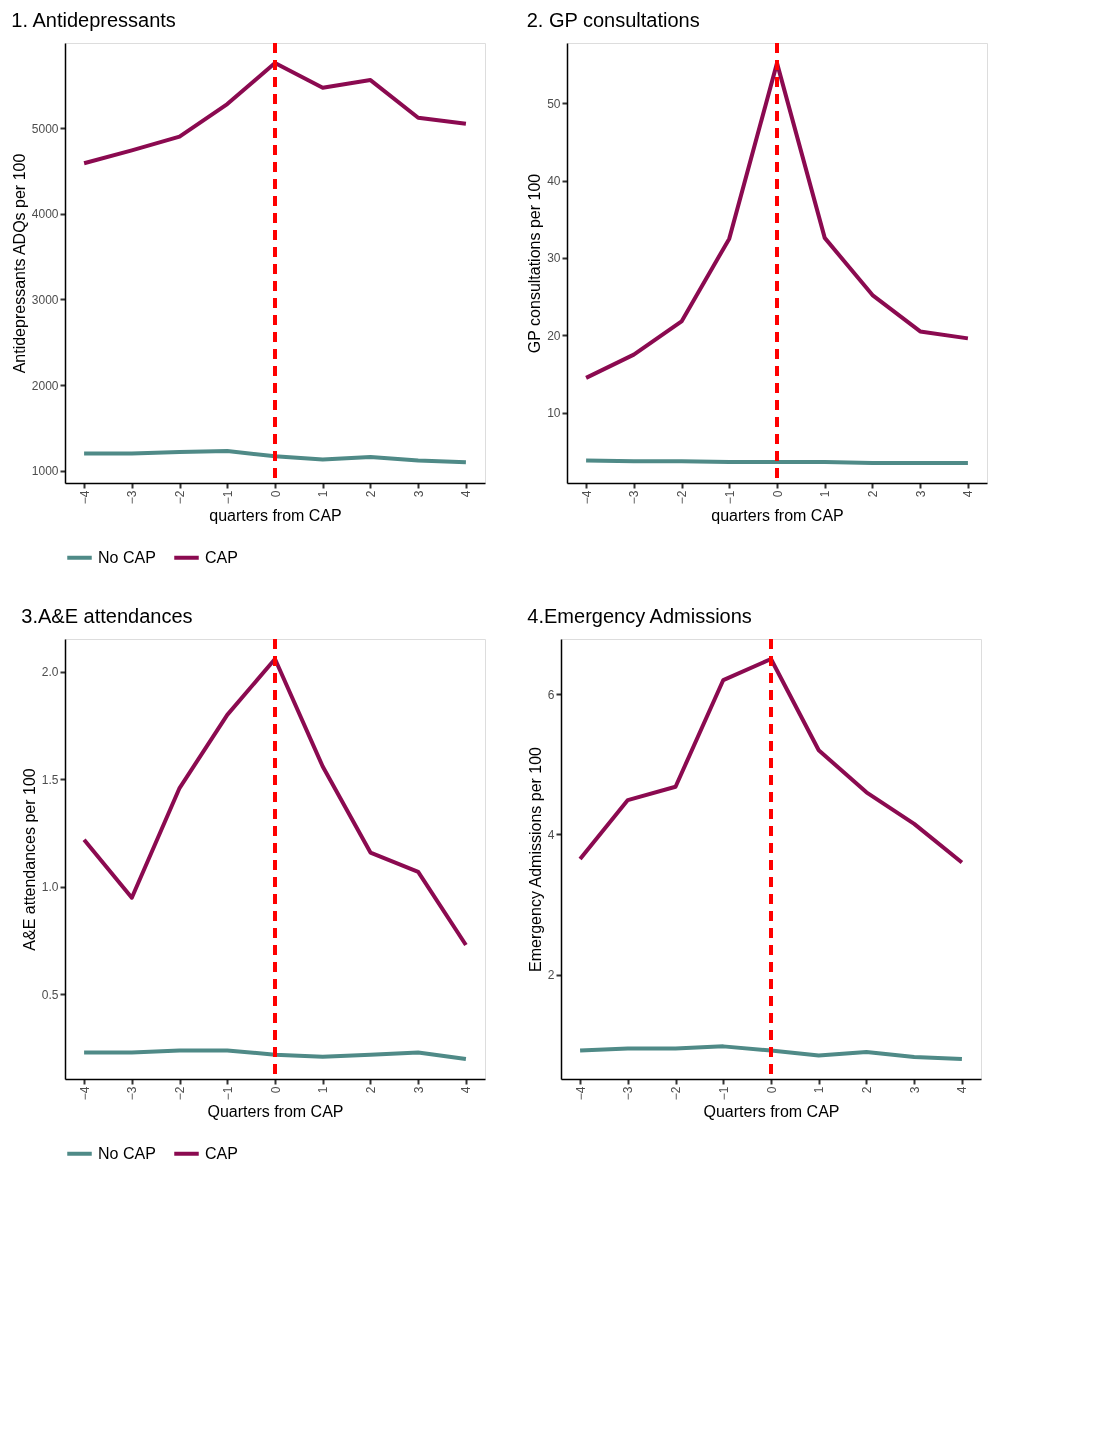  I want to click on y-tick-label: 1.5, so click(50, 779).